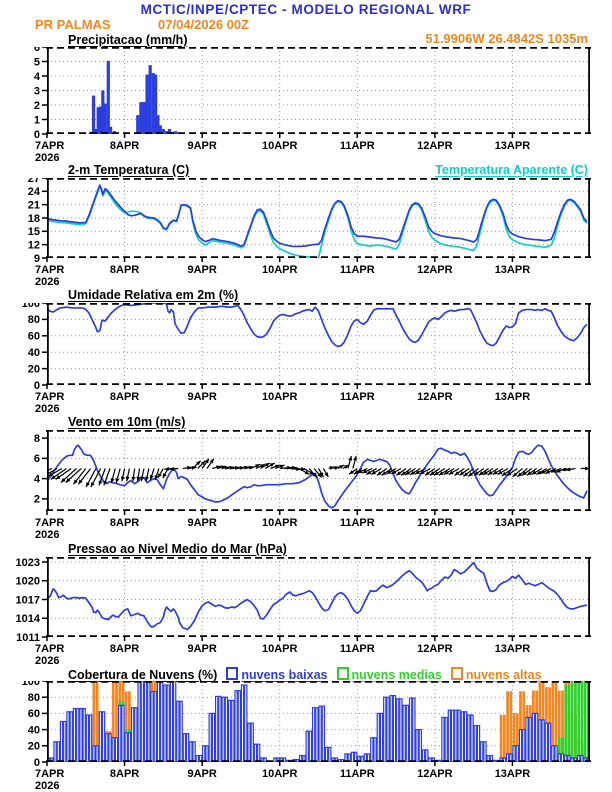 The image size is (612, 792). What do you see at coordinates (127, 422) in the screenshot?
I see `wind-title: Vento em 10m (m/s)` at bounding box center [127, 422].